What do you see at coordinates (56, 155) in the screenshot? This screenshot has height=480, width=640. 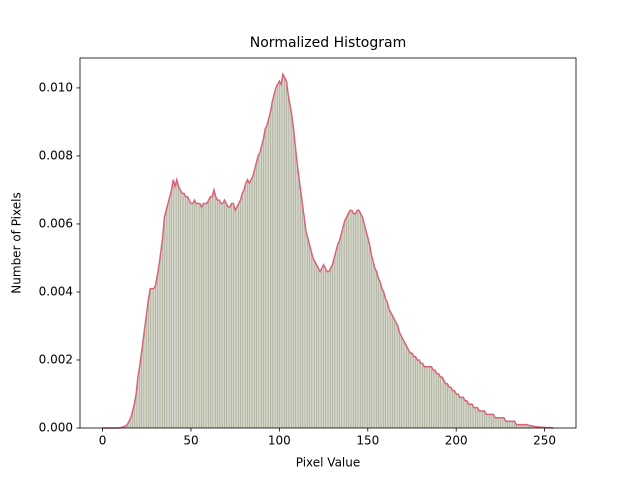 I see `y-tick-label: 0.008` at bounding box center [56, 155].